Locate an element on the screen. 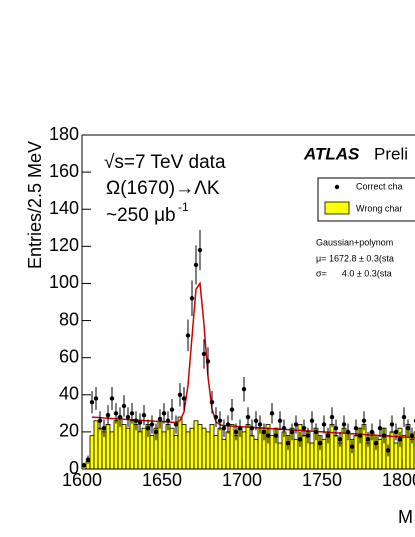 This screenshot has height=537, width=415. experiment: ATLAS is located at coordinates (331, 153).